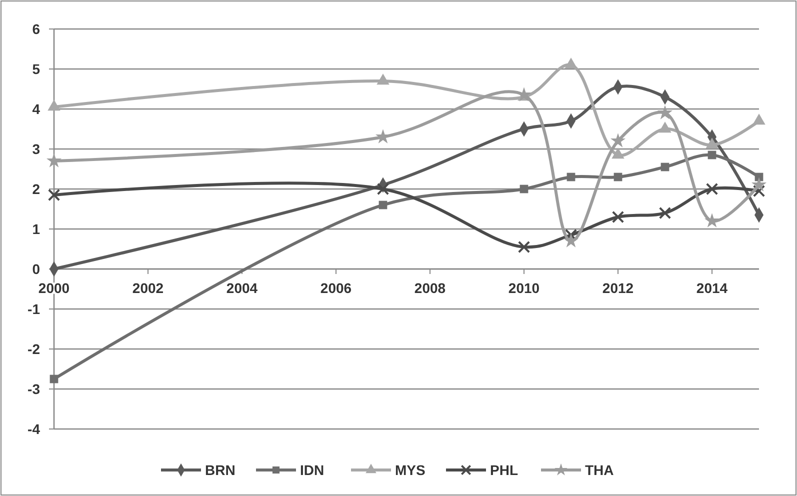 The image size is (797, 496). I want to click on legend-label: IDN, so click(312, 470).